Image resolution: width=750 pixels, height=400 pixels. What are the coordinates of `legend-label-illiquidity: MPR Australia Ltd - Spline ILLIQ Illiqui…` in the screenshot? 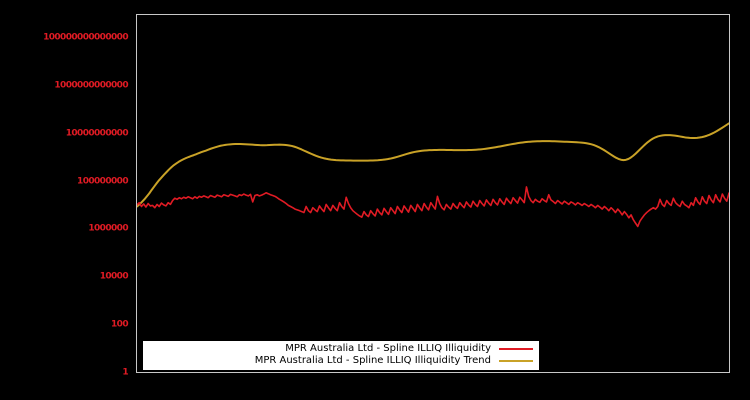 It's located at (388, 348).